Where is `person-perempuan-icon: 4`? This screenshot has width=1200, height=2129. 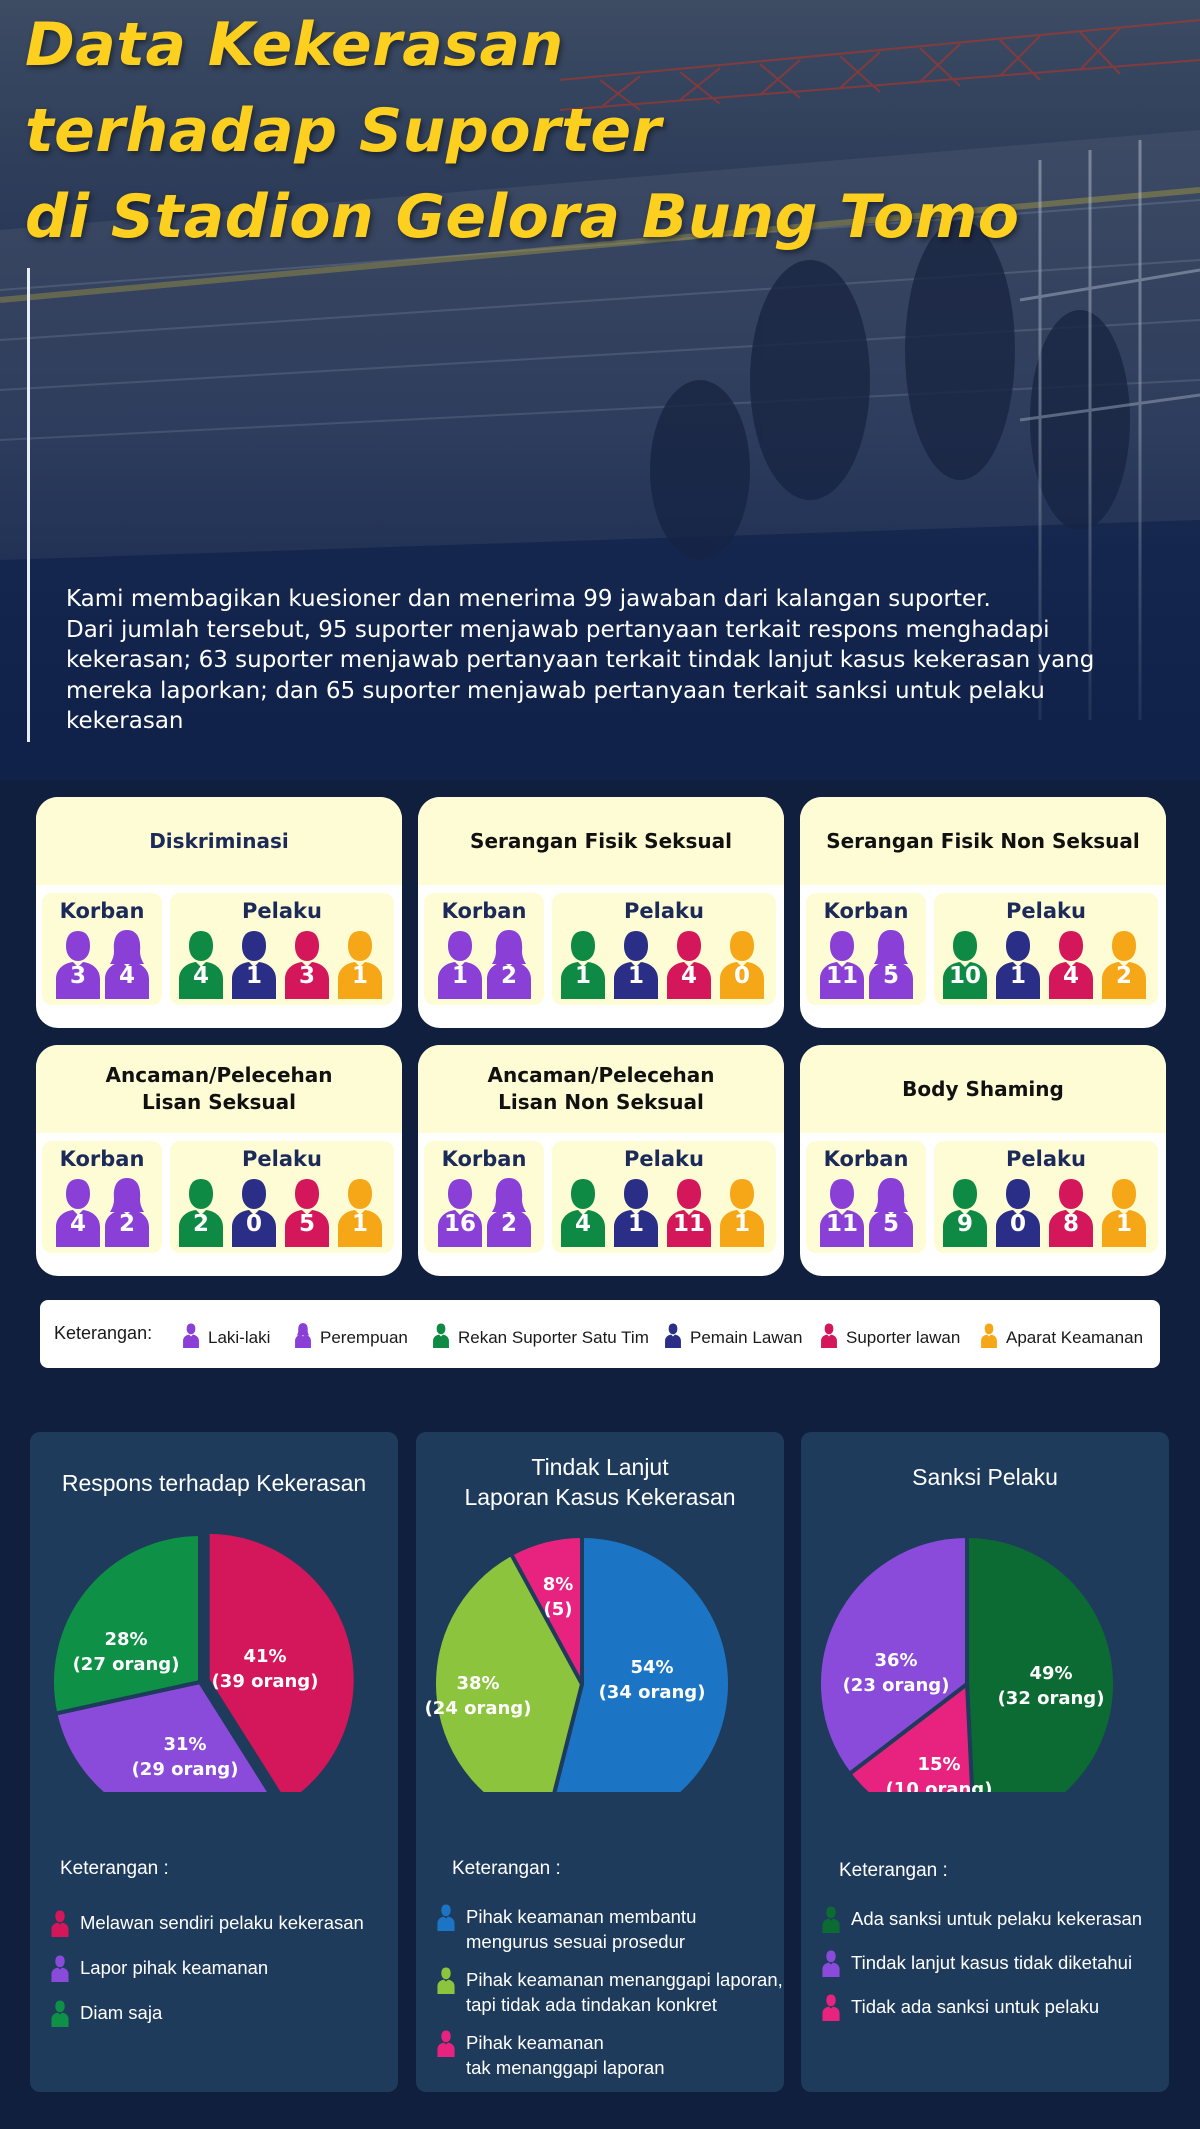
person-perempuan-icon: 4 is located at coordinates (127, 963).